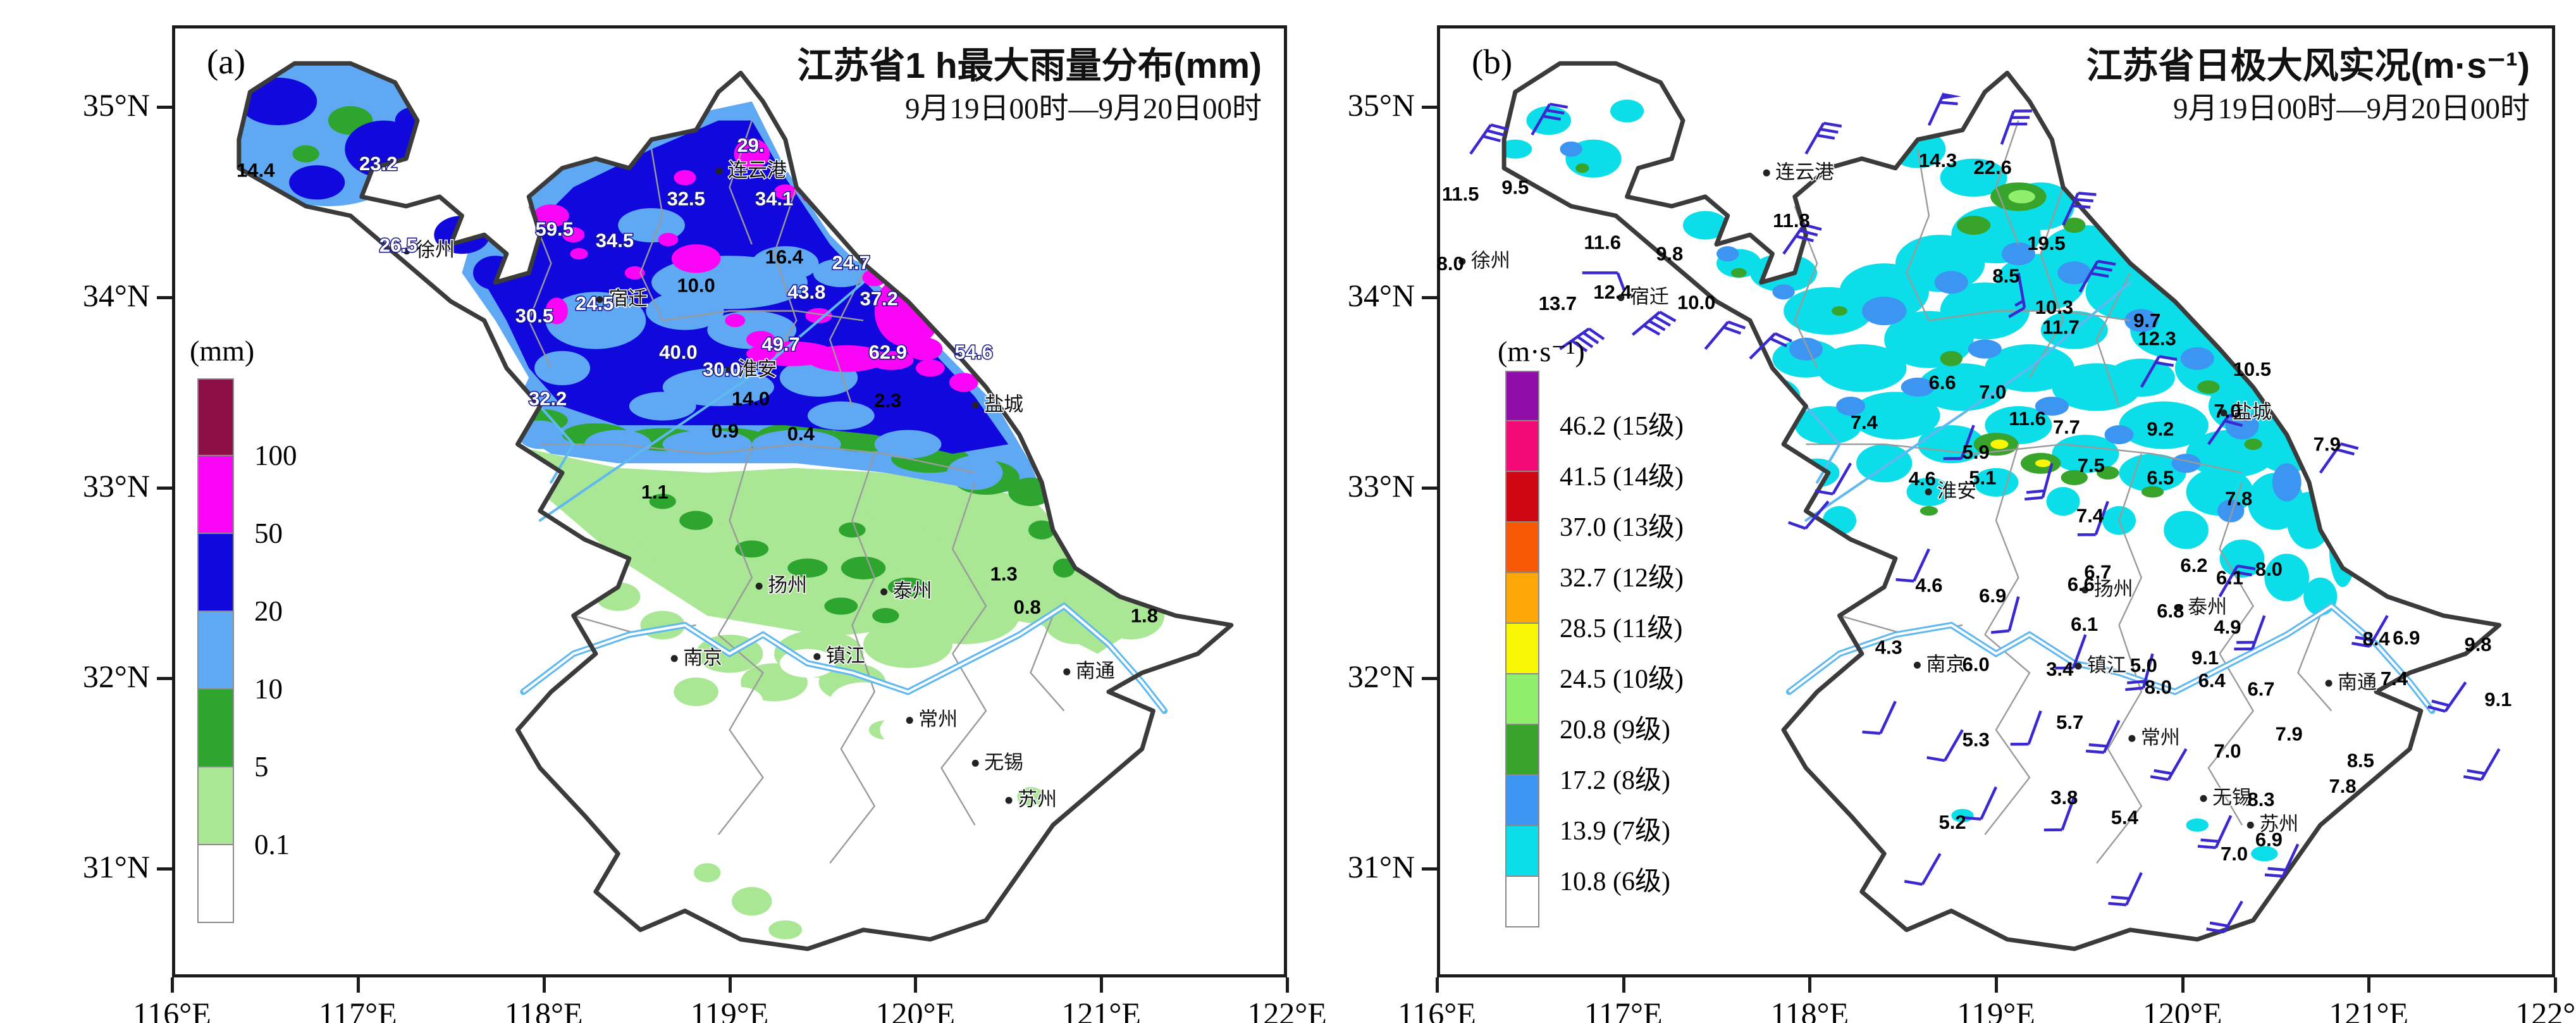  I want to click on station-value: 23.2, so click(378, 163).